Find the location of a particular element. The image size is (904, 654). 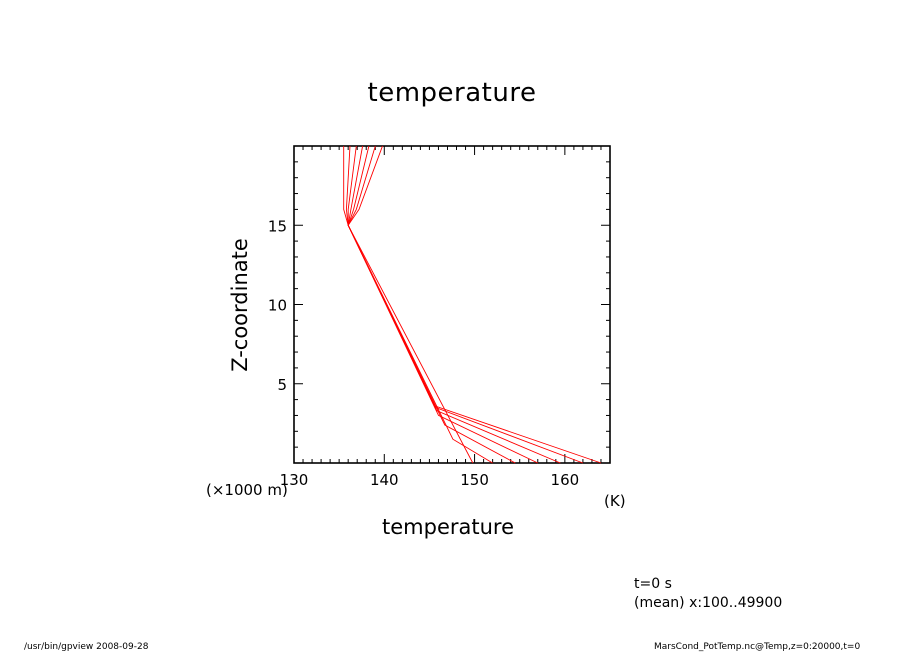

y-axis-label: Z-coordinate is located at coordinates (240, 305).